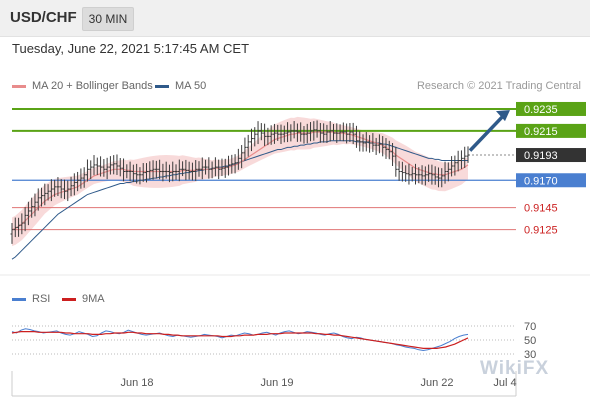 The height and width of the screenshot is (400, 590). What do you see at coordinates (19, 86) in the screenshot?
I see `legend-swatch-ma20` at bounding box center [19, 86].